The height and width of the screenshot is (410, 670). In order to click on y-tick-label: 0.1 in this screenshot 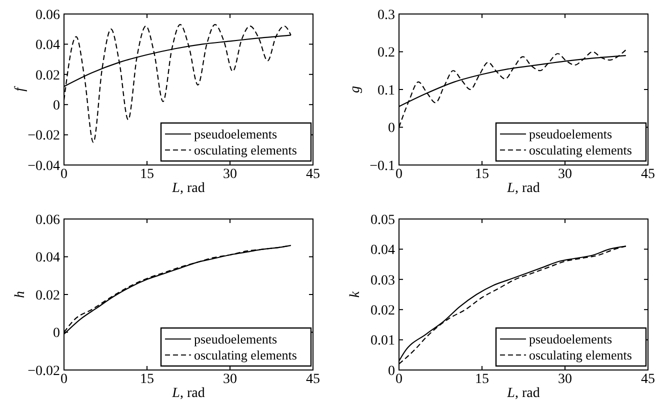, I will do `click(386, 90)`.